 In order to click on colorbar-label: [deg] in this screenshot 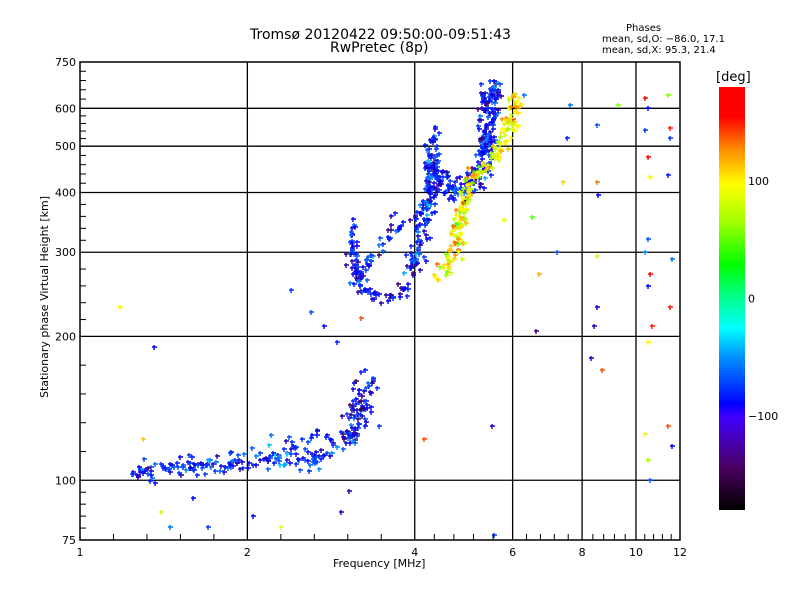, I will do `click(733, 77)`.